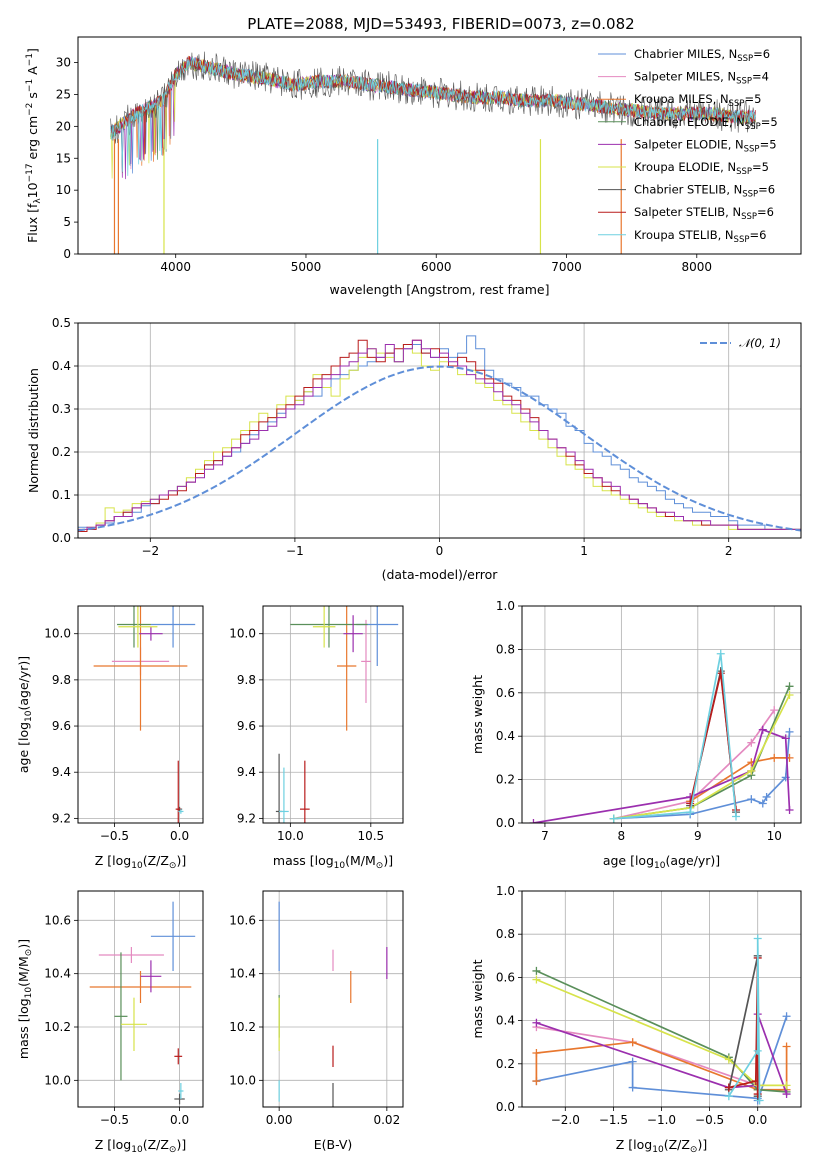 Image resolution: width=819 pixels, height=1174 pixels. I want to click on y-tick-label: 9.8, so click(246, 680).